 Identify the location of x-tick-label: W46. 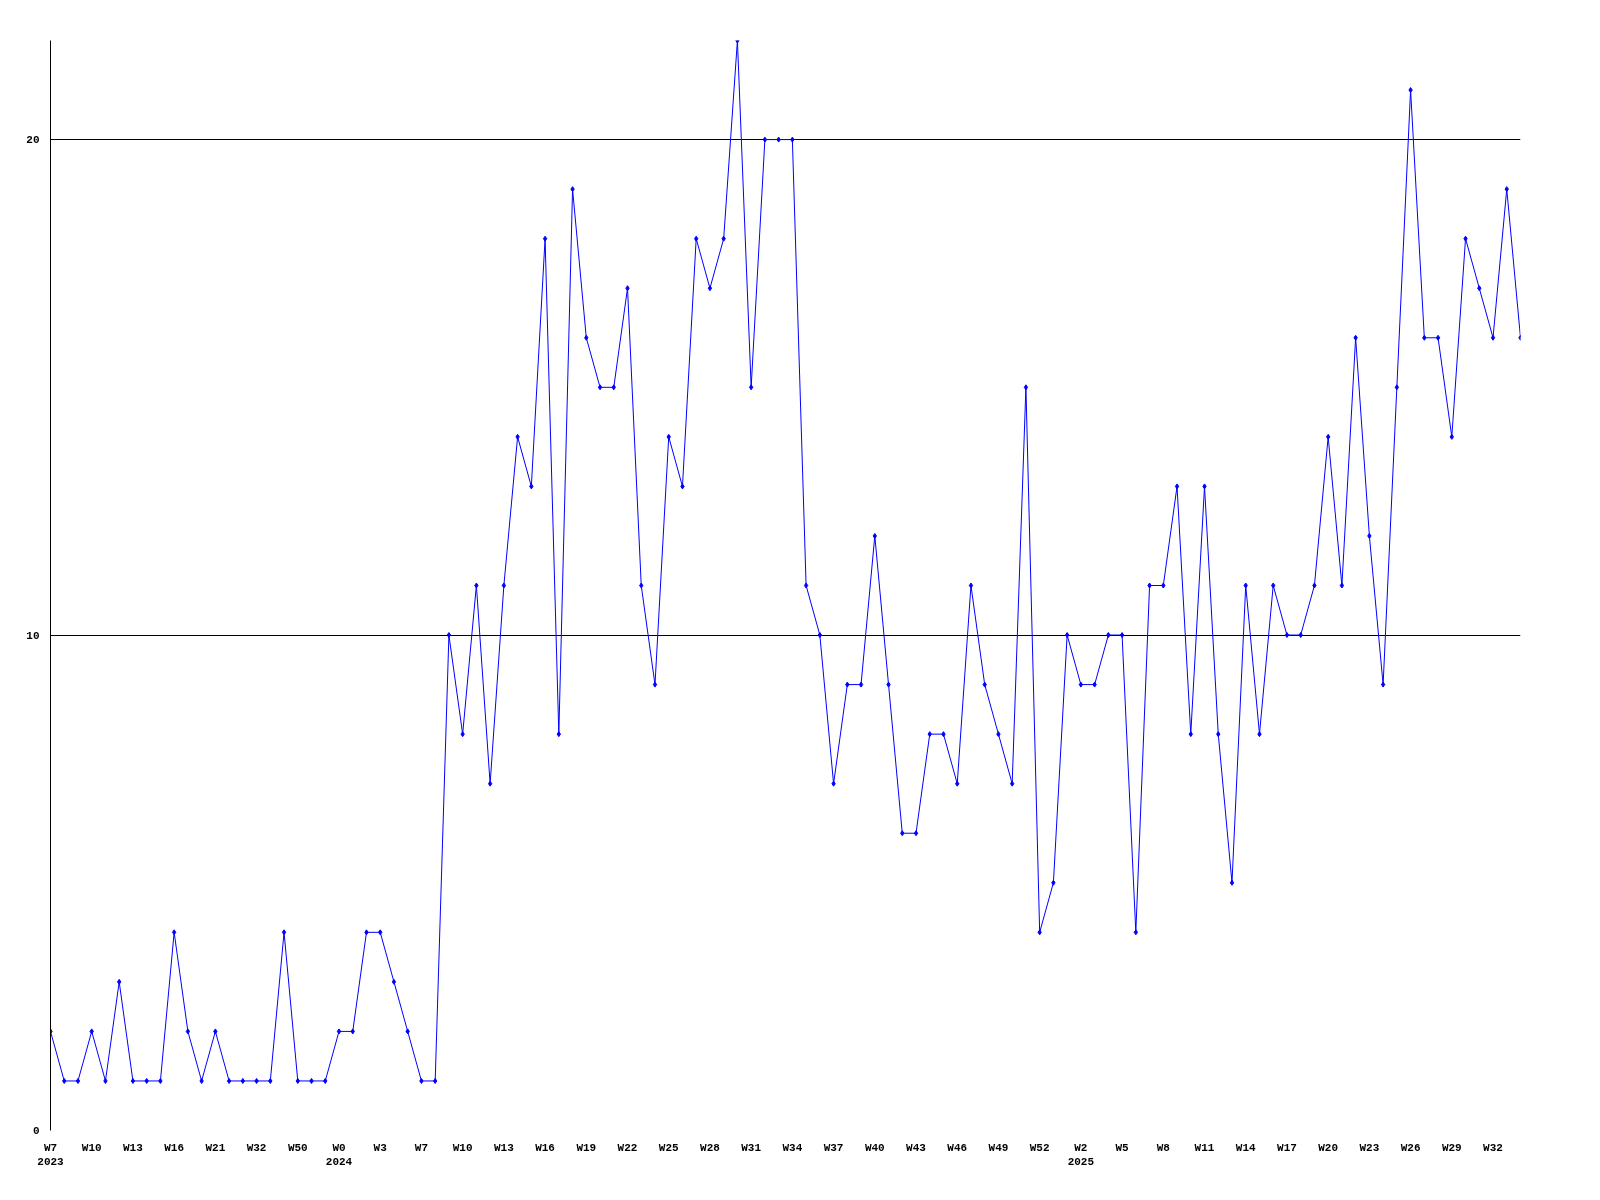
(957, 1147).